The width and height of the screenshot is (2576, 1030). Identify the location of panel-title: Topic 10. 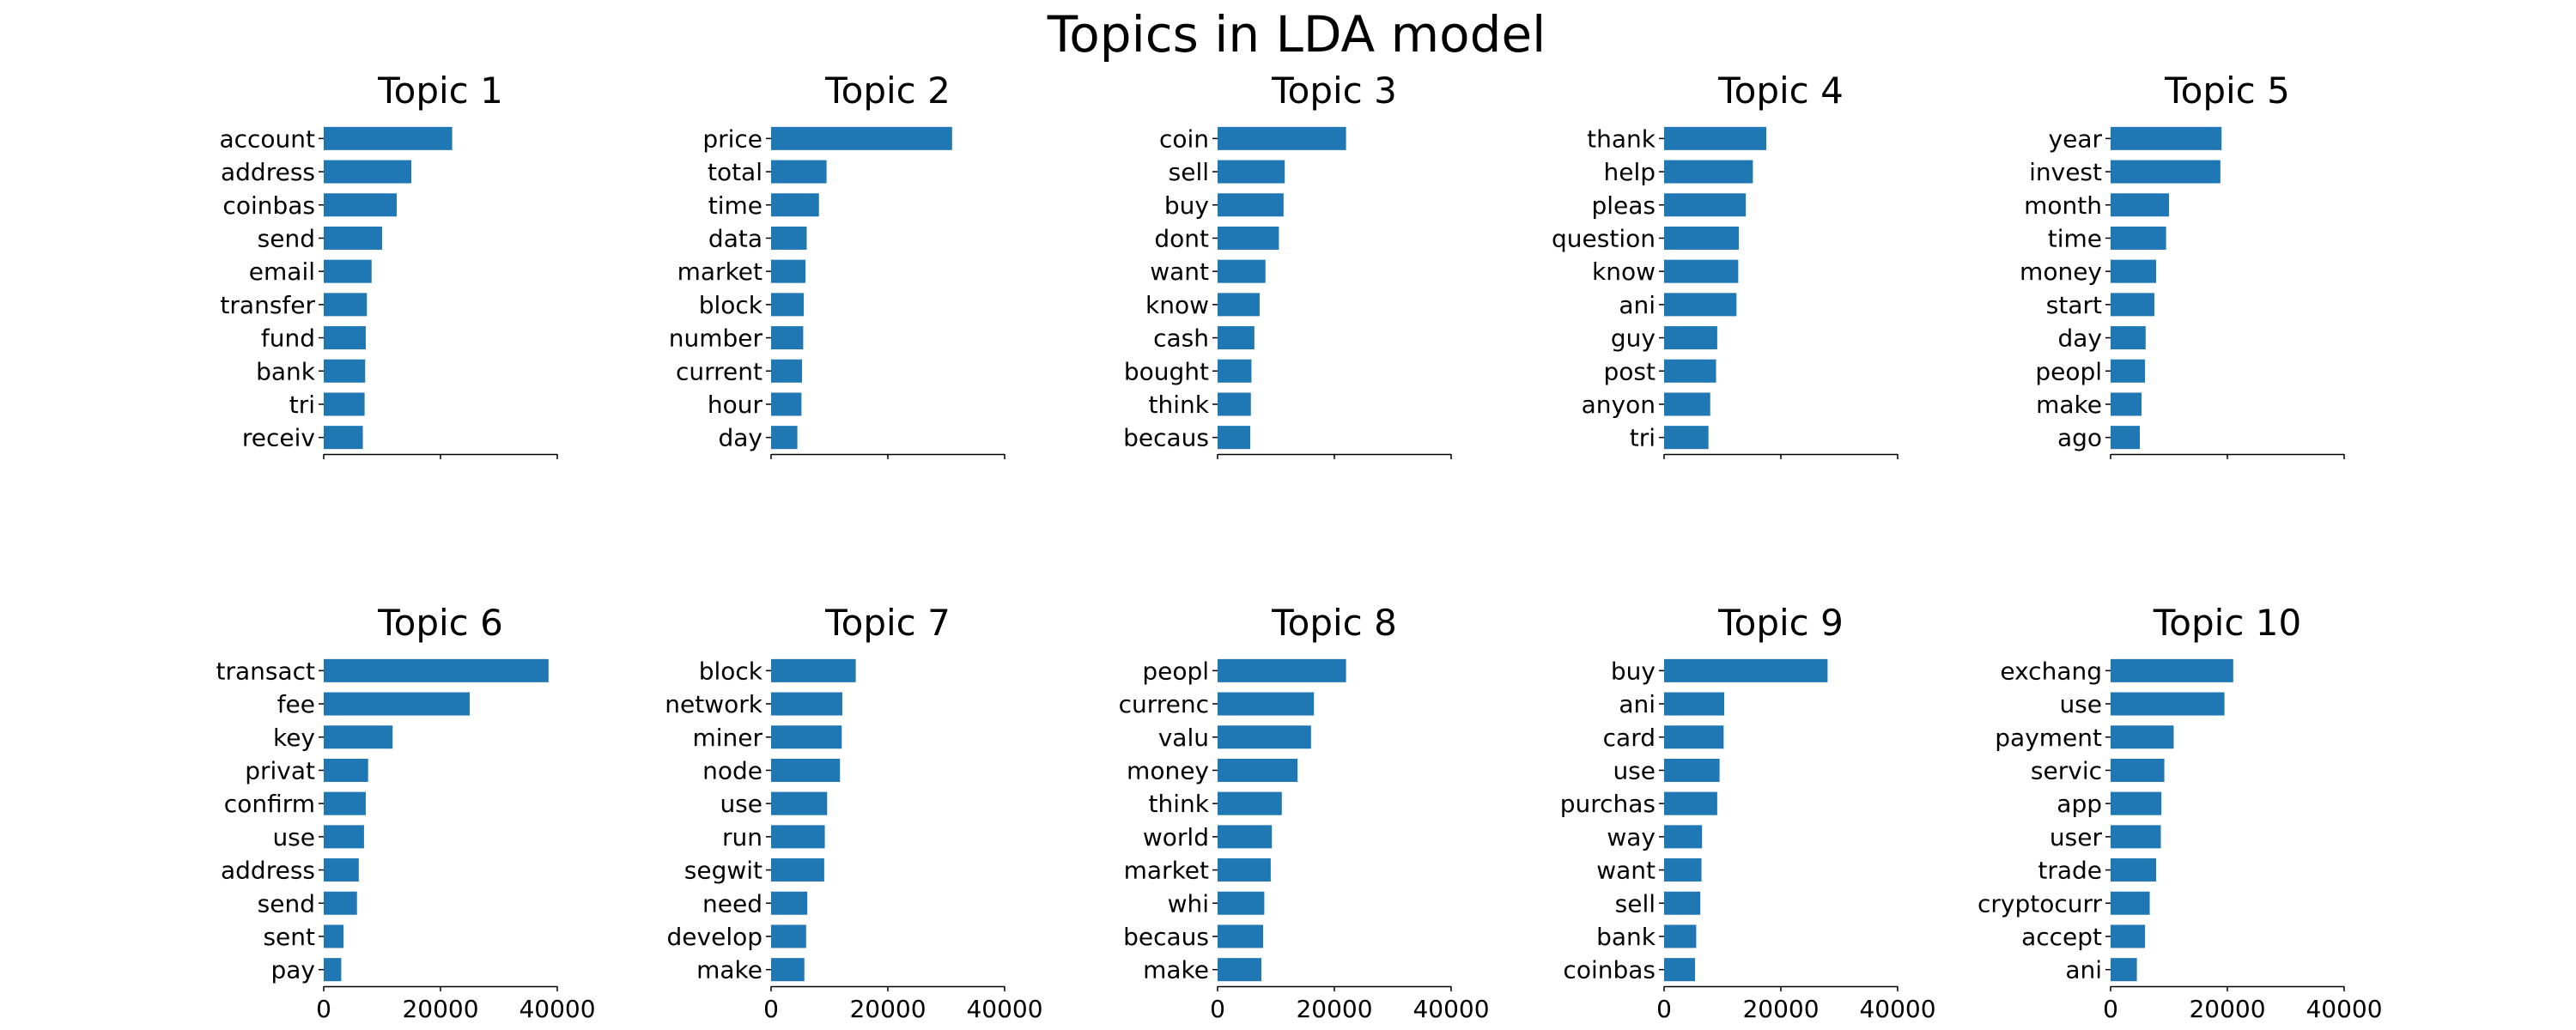
(2227, 623).